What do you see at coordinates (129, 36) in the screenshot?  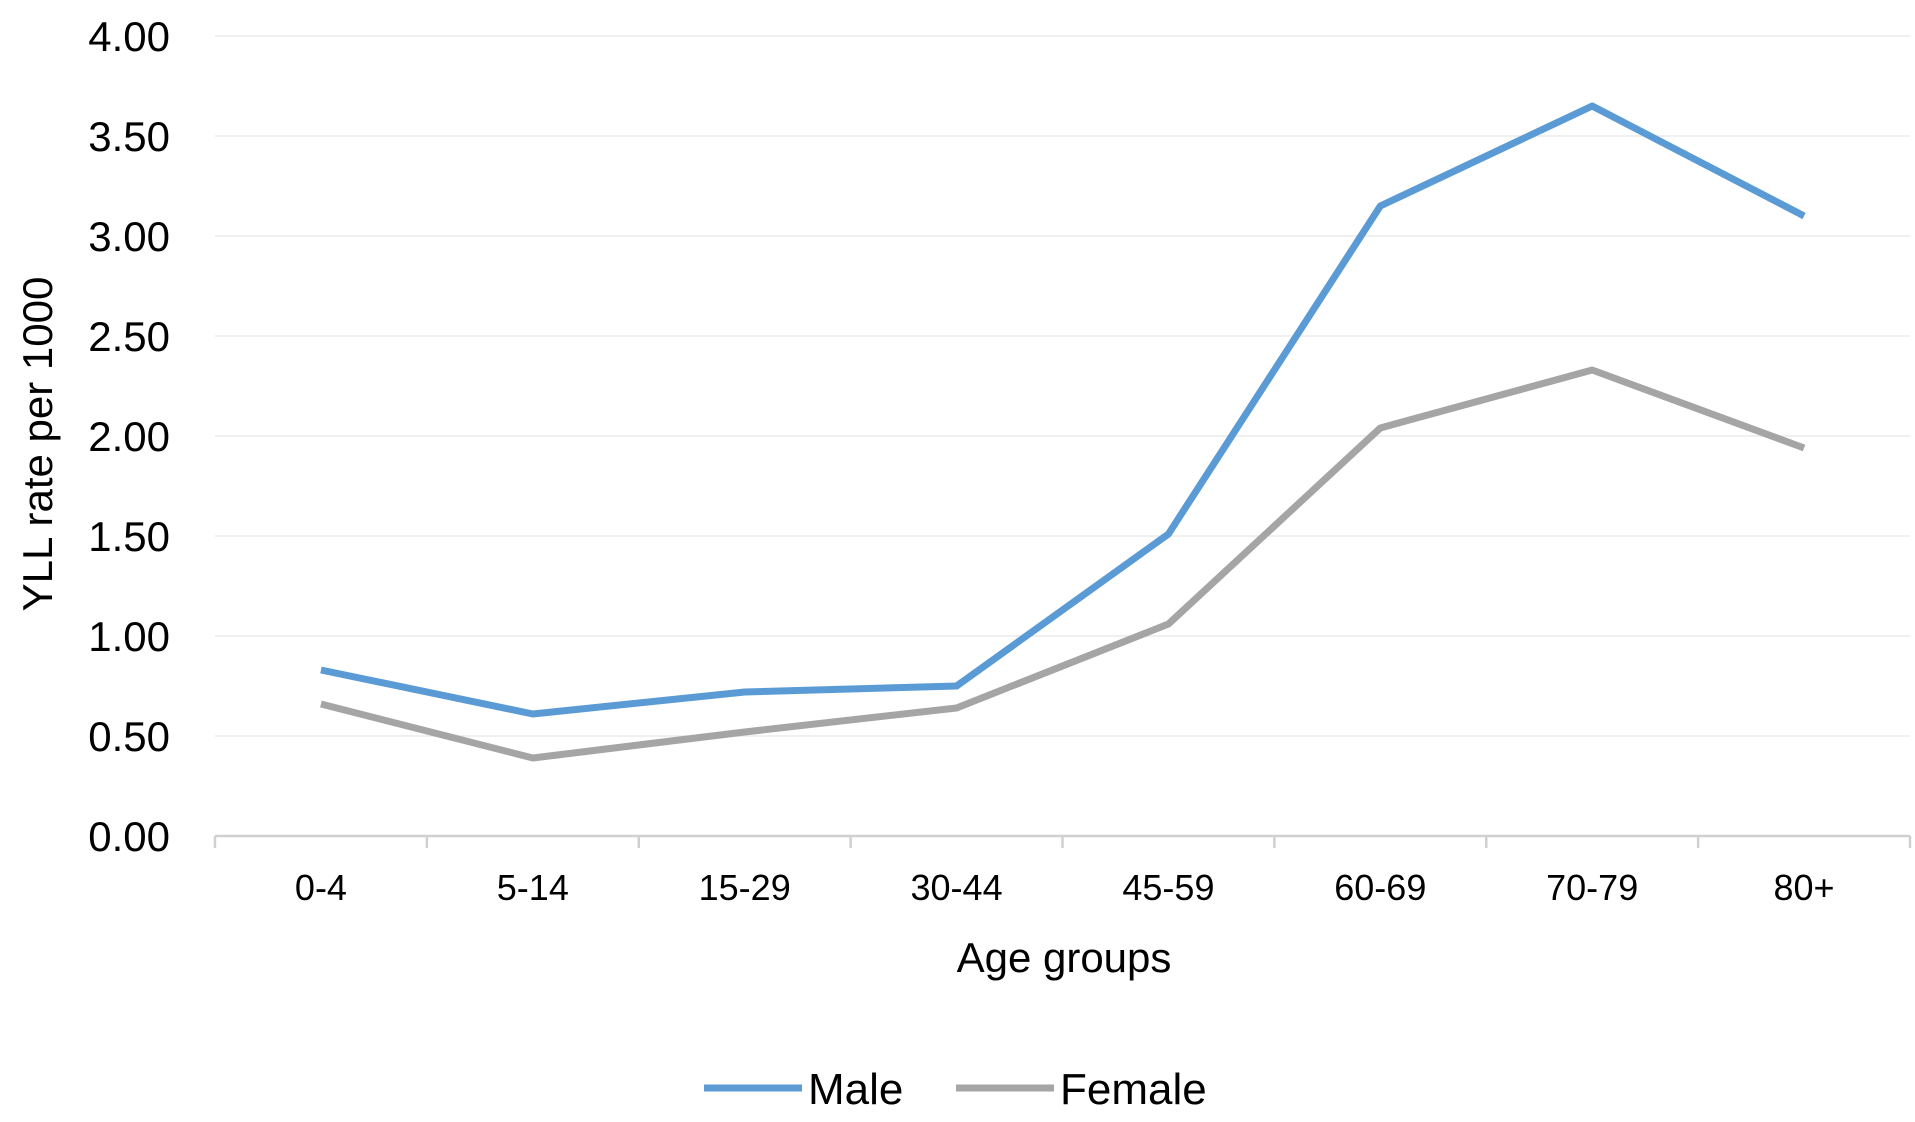 I see `y-tick-label: 4.00` at bounding box center [129, 36].